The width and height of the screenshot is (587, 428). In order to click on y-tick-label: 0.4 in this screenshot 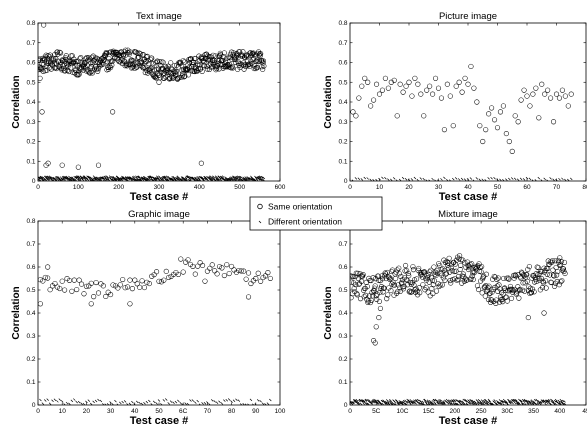, I will do `click(30, 313)`.